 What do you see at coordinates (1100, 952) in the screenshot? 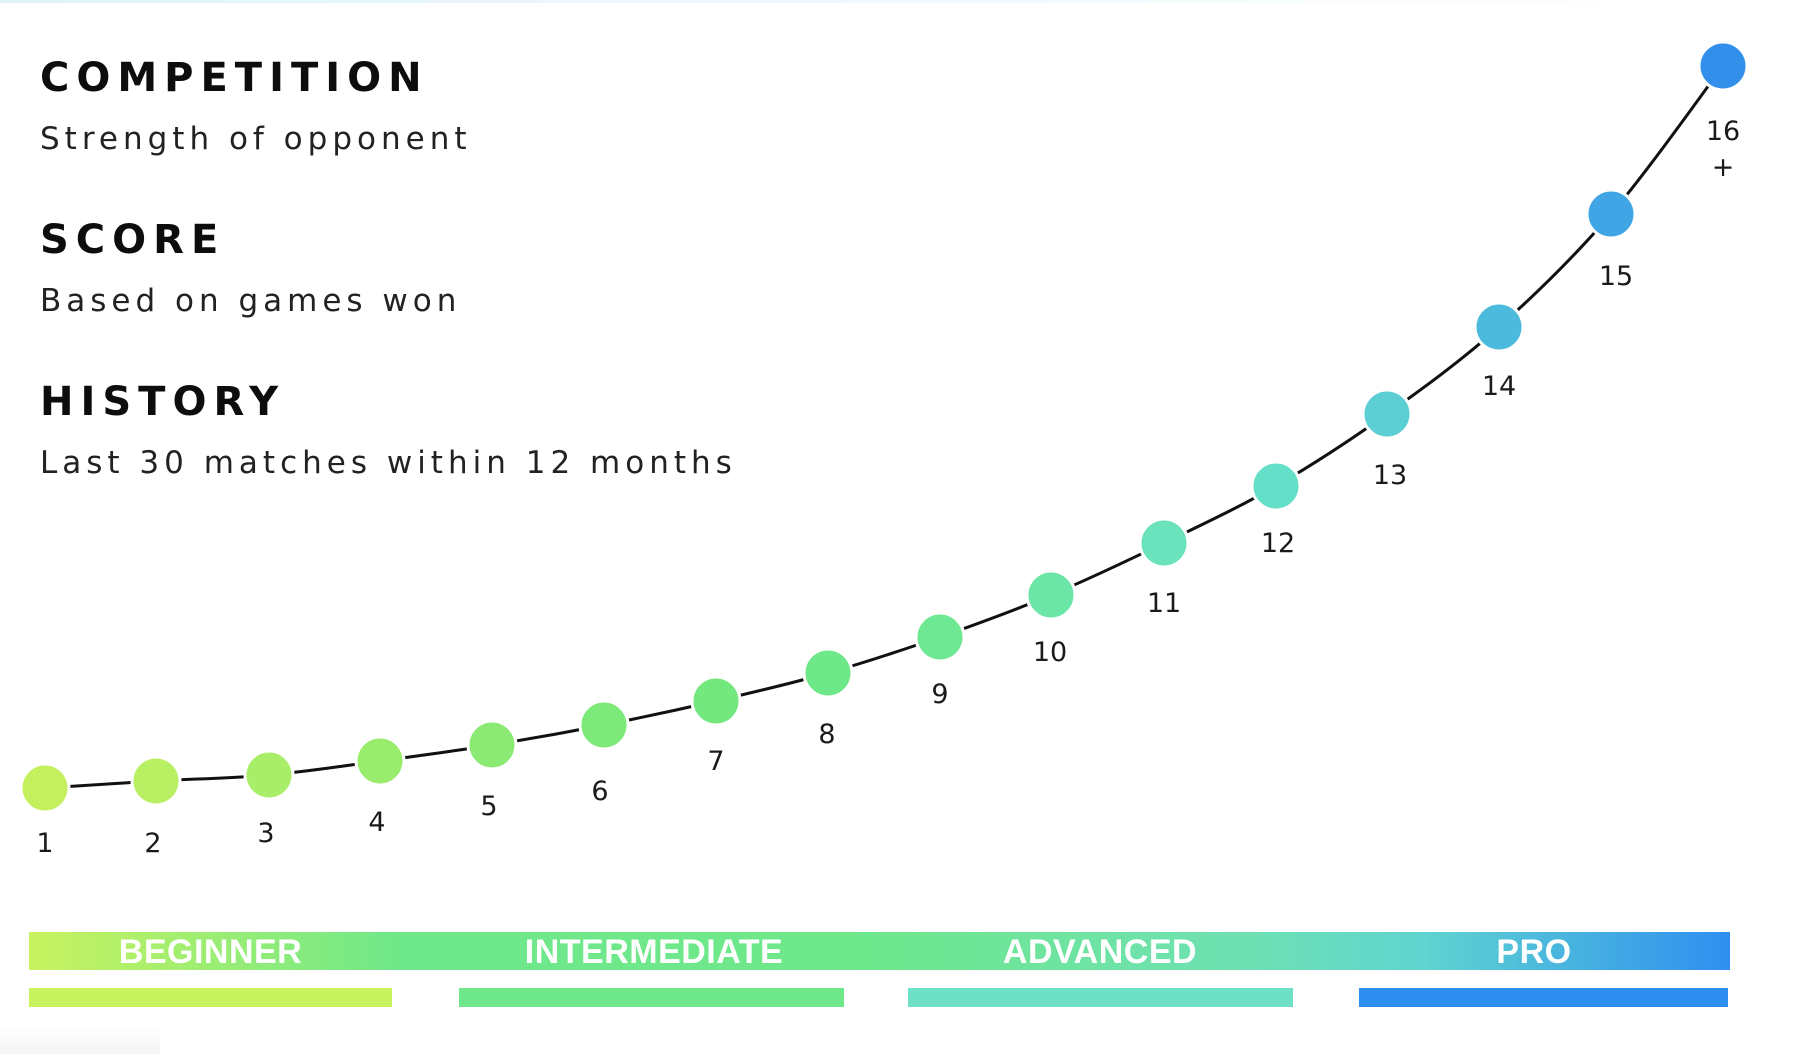
I see `level-label-advanced: ADVANCED` at bounding box center [1100, 952].